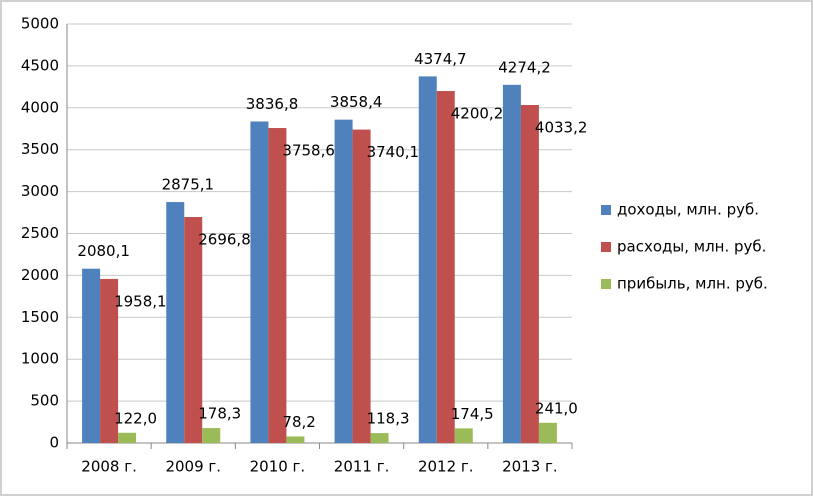 This screenshot has height=496, width=813. Describe the element at coordinates (188, 185) in the screenshot. I see `data-label: 2875,1` at that location.